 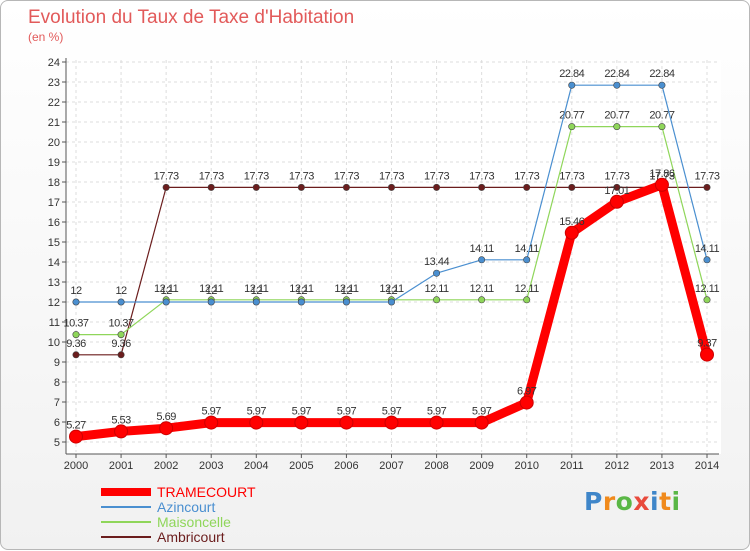 What do you see at coordinates (661, 174) in the screenshot?
I see `data-label-tramecourt: 17.86` at bounding box center [661, 174].